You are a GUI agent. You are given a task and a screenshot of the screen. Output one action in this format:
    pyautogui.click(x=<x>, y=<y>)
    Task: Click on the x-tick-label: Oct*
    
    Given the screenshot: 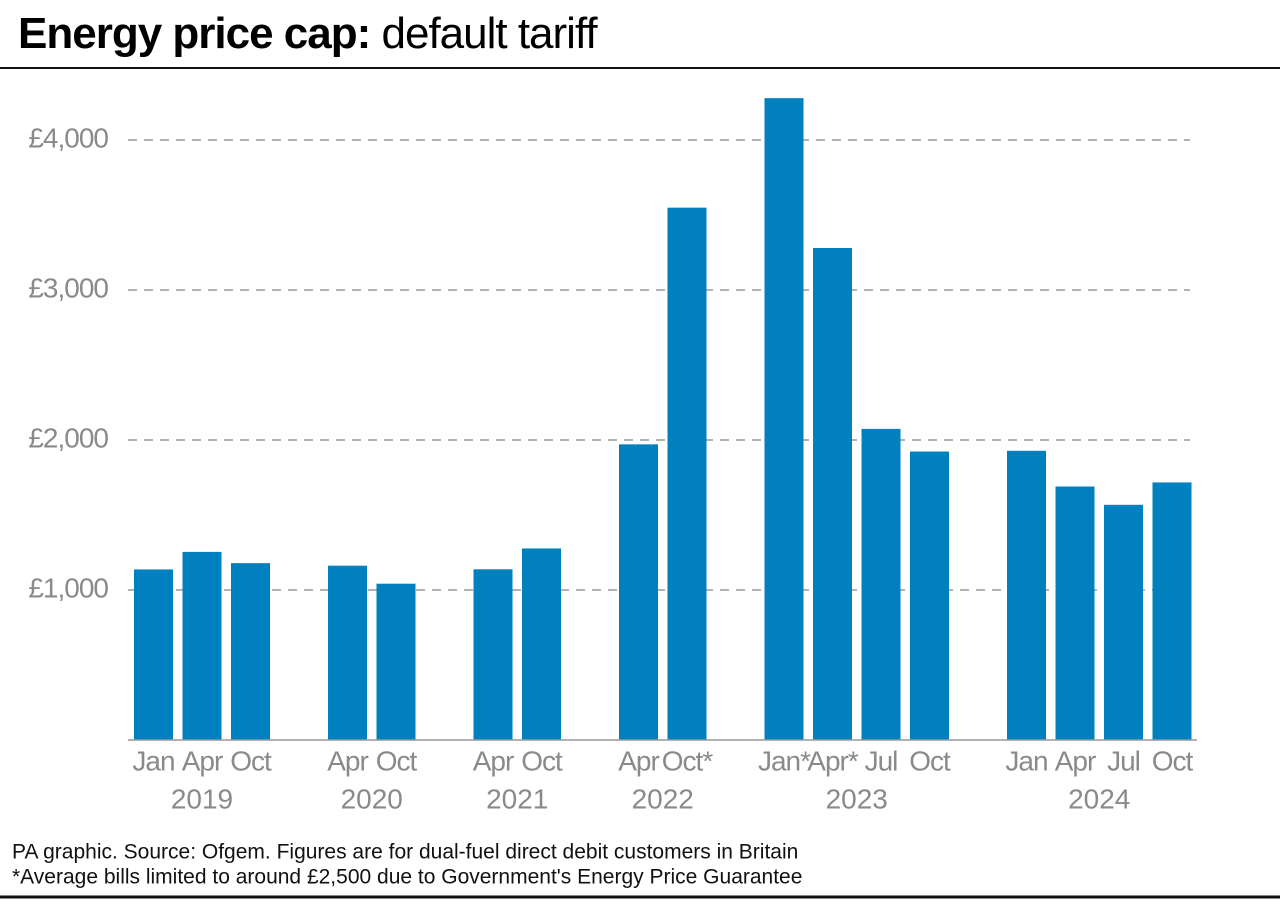 What is the action you would take?
    pyautogui.click(x=688, y=760)
    